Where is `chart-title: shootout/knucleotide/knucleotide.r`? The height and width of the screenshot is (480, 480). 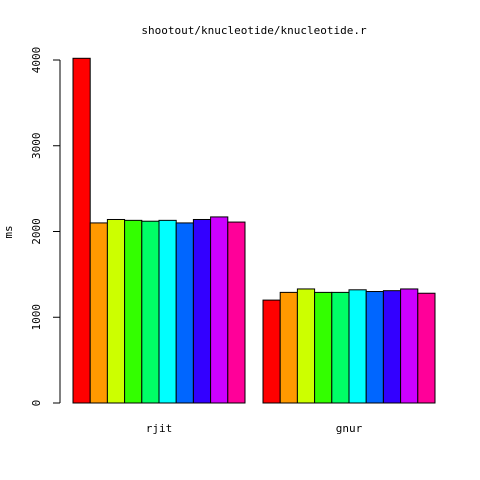
chart-title: shootout/knucleotide/knucleotide.r is located at coordinates (254, 30).